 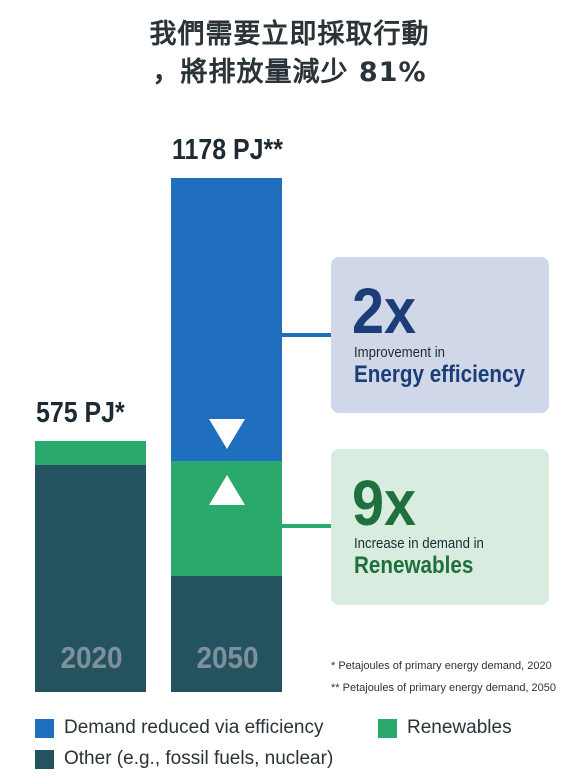 I want to click on legend-item-other: Other (e.g., fossil fuels, nuclear), so click(x=184, y=759).